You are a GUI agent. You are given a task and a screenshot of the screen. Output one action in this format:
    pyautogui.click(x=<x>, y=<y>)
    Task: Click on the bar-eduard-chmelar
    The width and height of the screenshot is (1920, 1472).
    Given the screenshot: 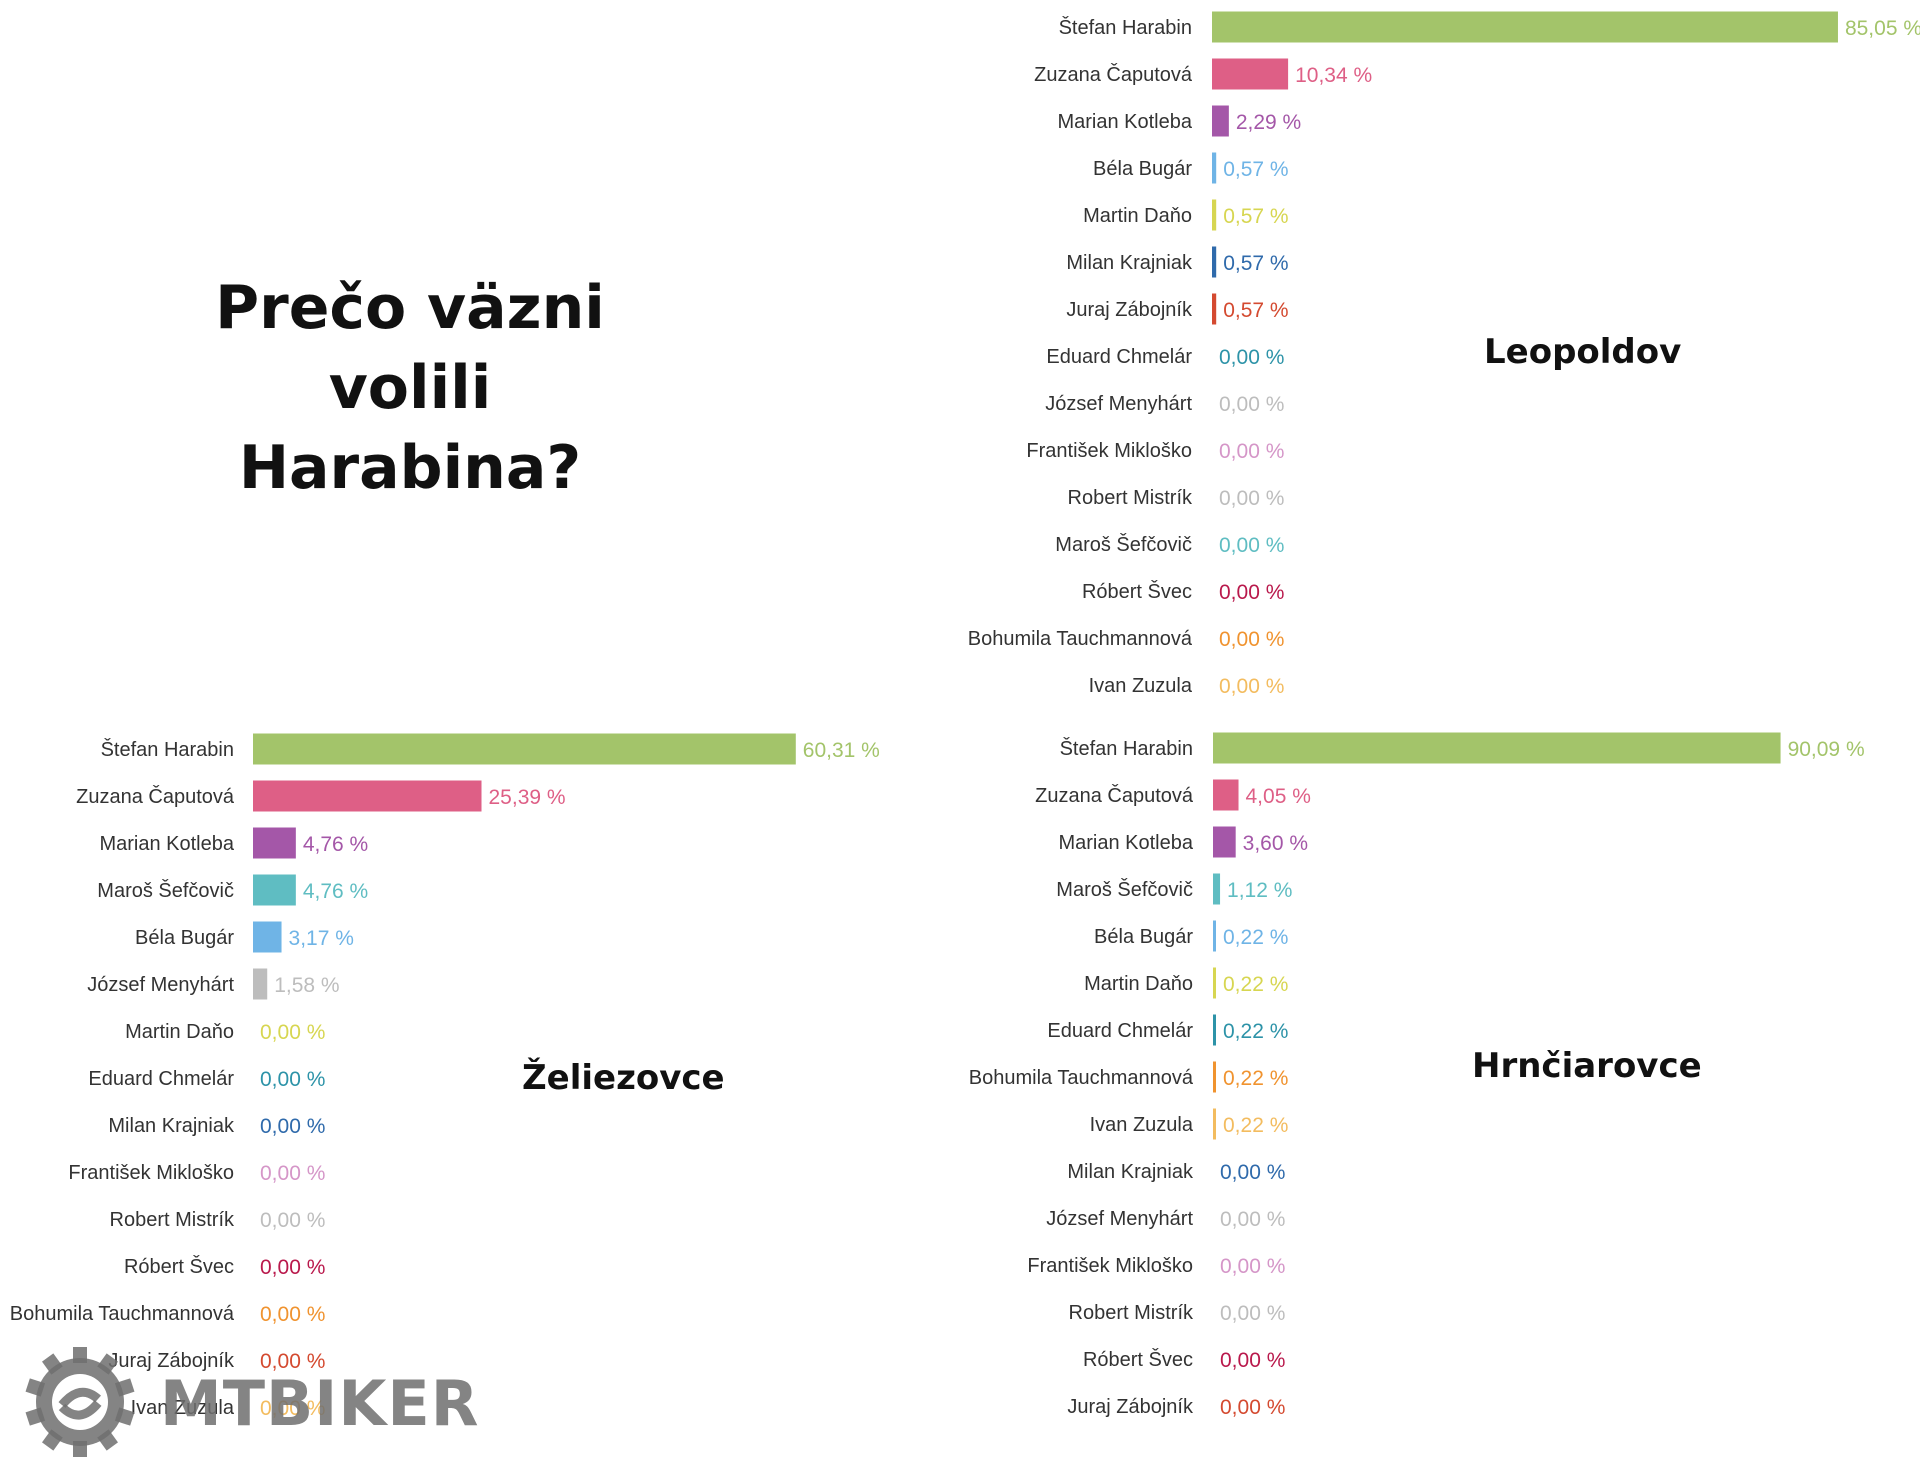 What is the action you would take?
    pyautogui.click(x=1214, y=1030)
    